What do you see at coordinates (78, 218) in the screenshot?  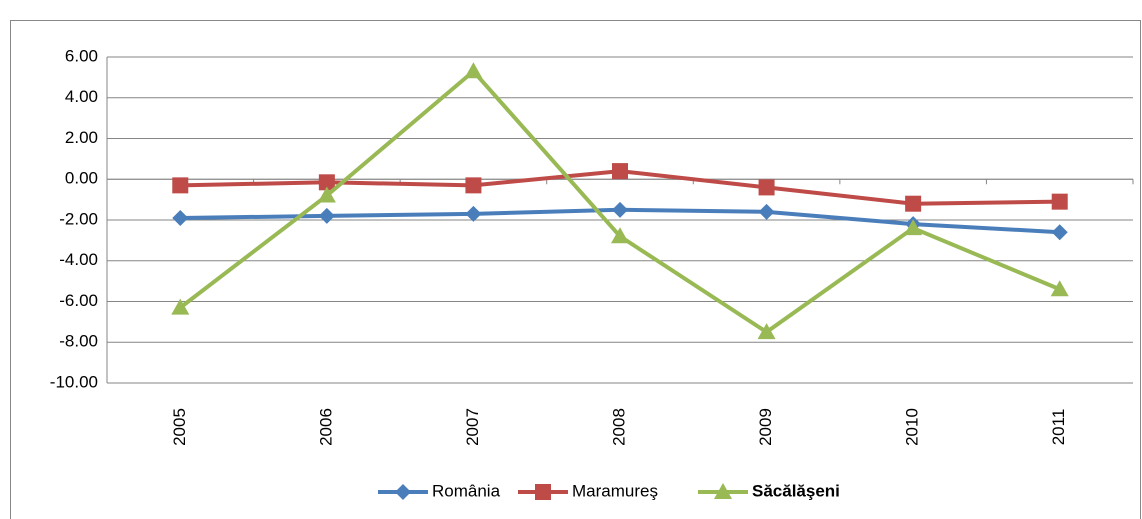 I see `y-tick-label: -2.00` at bounding box center [78, 218].